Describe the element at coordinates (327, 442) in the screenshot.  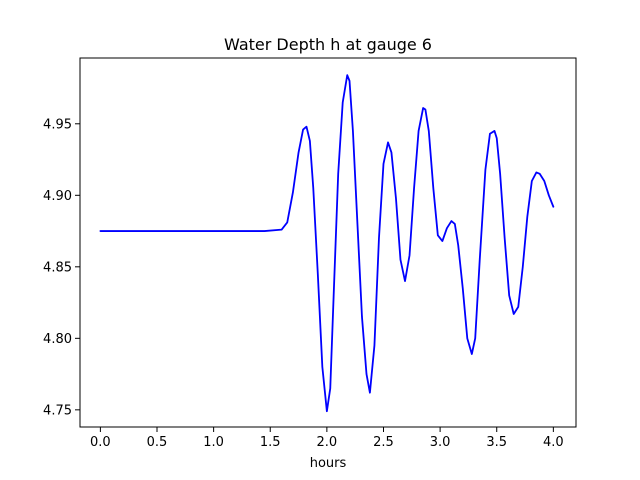
I see `x-tick-label: 2.0` at that location.